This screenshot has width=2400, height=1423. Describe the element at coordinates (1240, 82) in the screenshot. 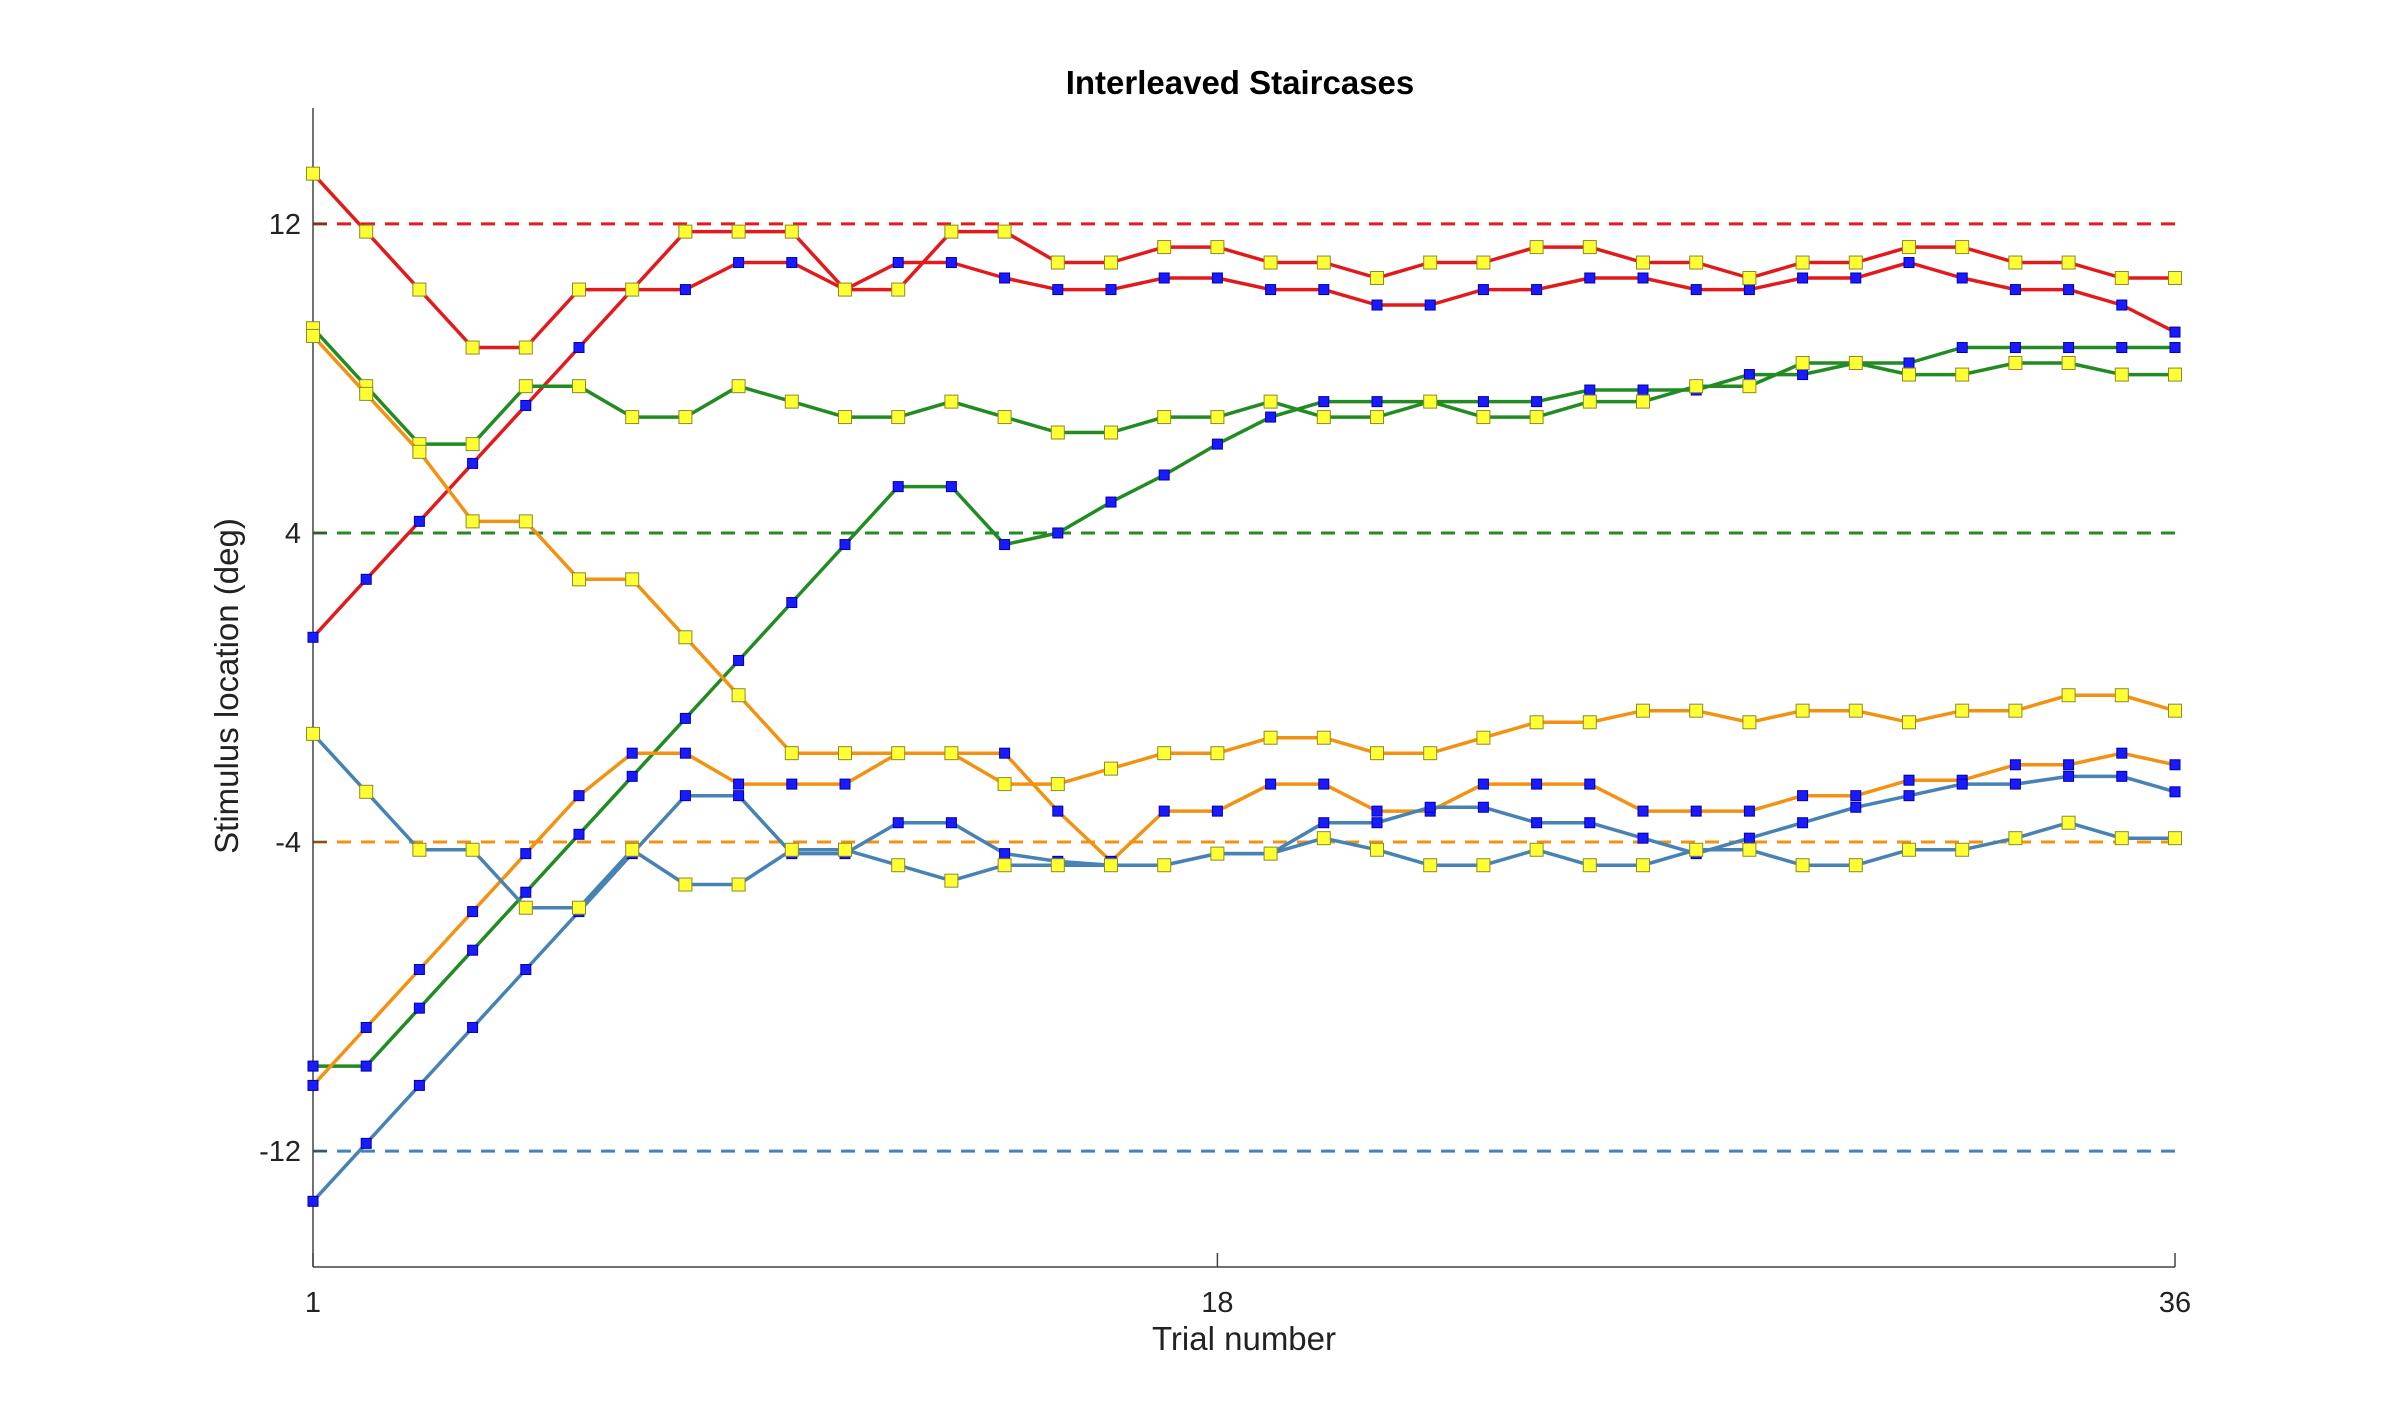

I see `chart-title: Interleaved Staircases` at that location.